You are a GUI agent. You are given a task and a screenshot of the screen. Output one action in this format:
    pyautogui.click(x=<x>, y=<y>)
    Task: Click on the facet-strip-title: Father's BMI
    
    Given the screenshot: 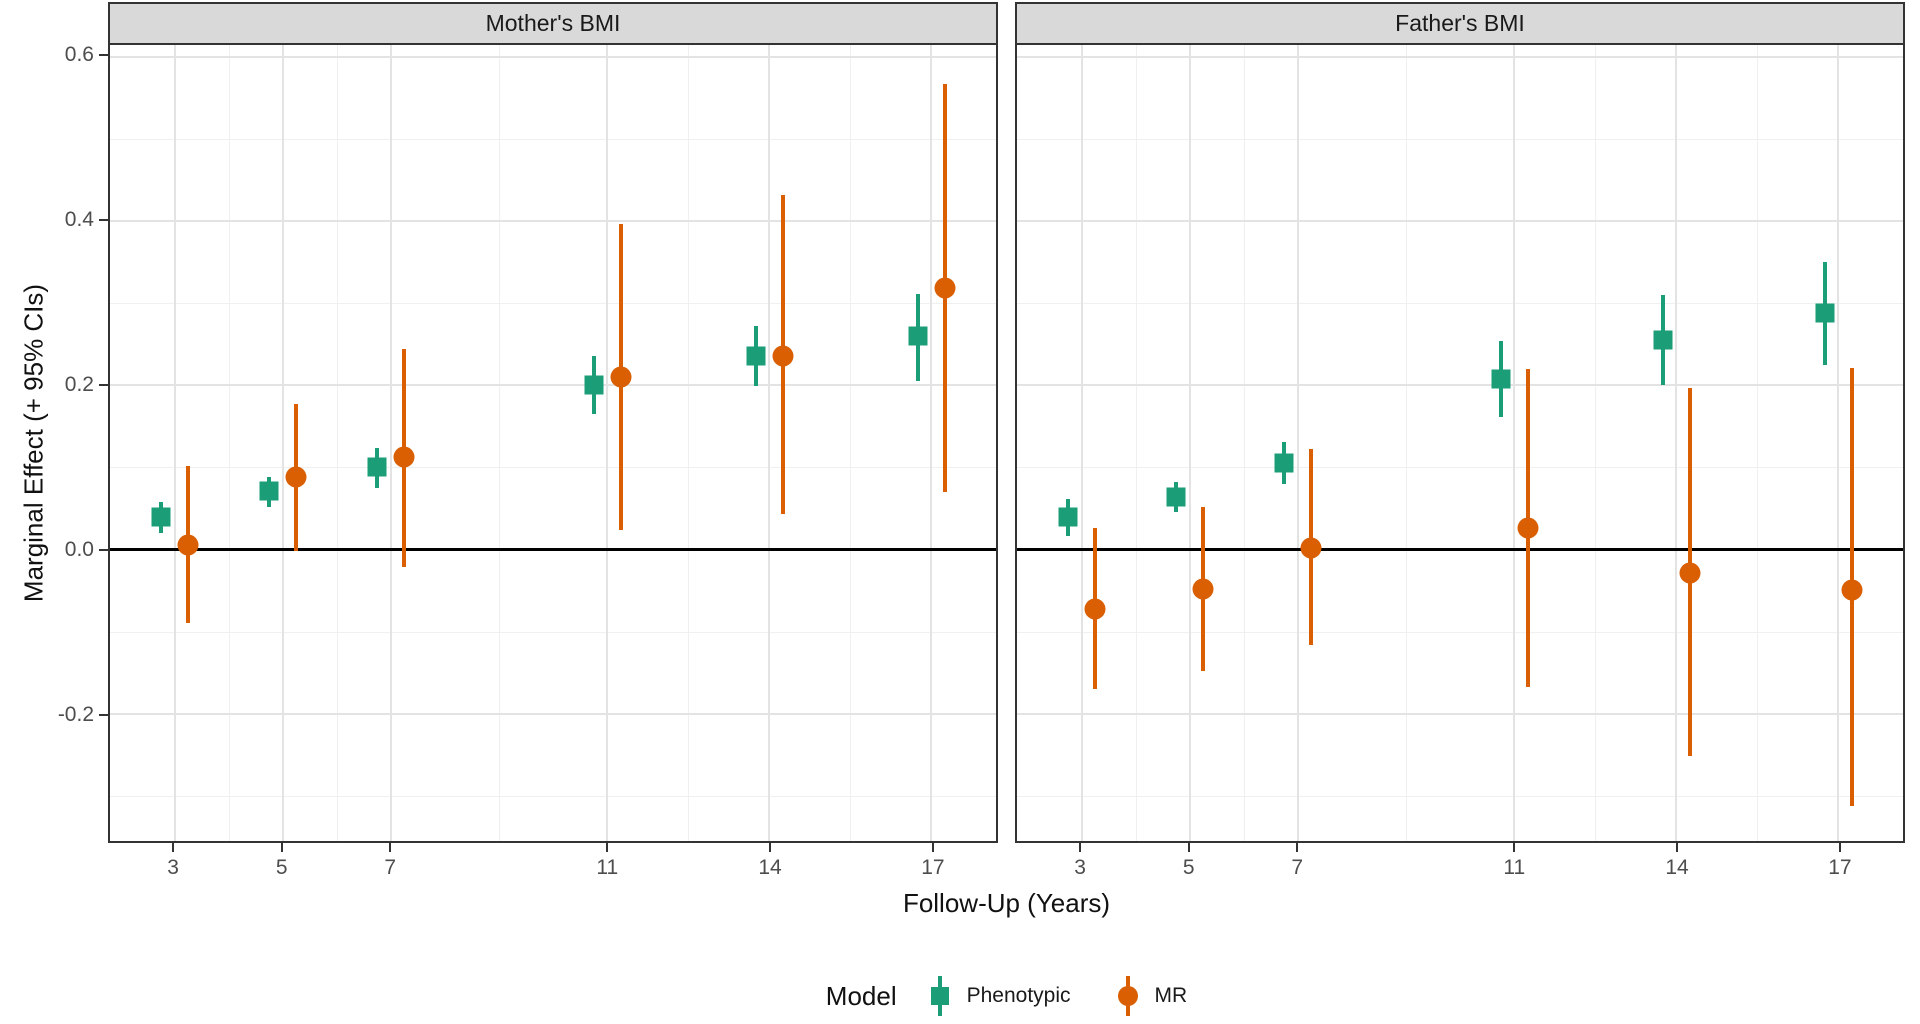 What is the action you would take?
    pyautogui.click(x=1460, y=23)
    